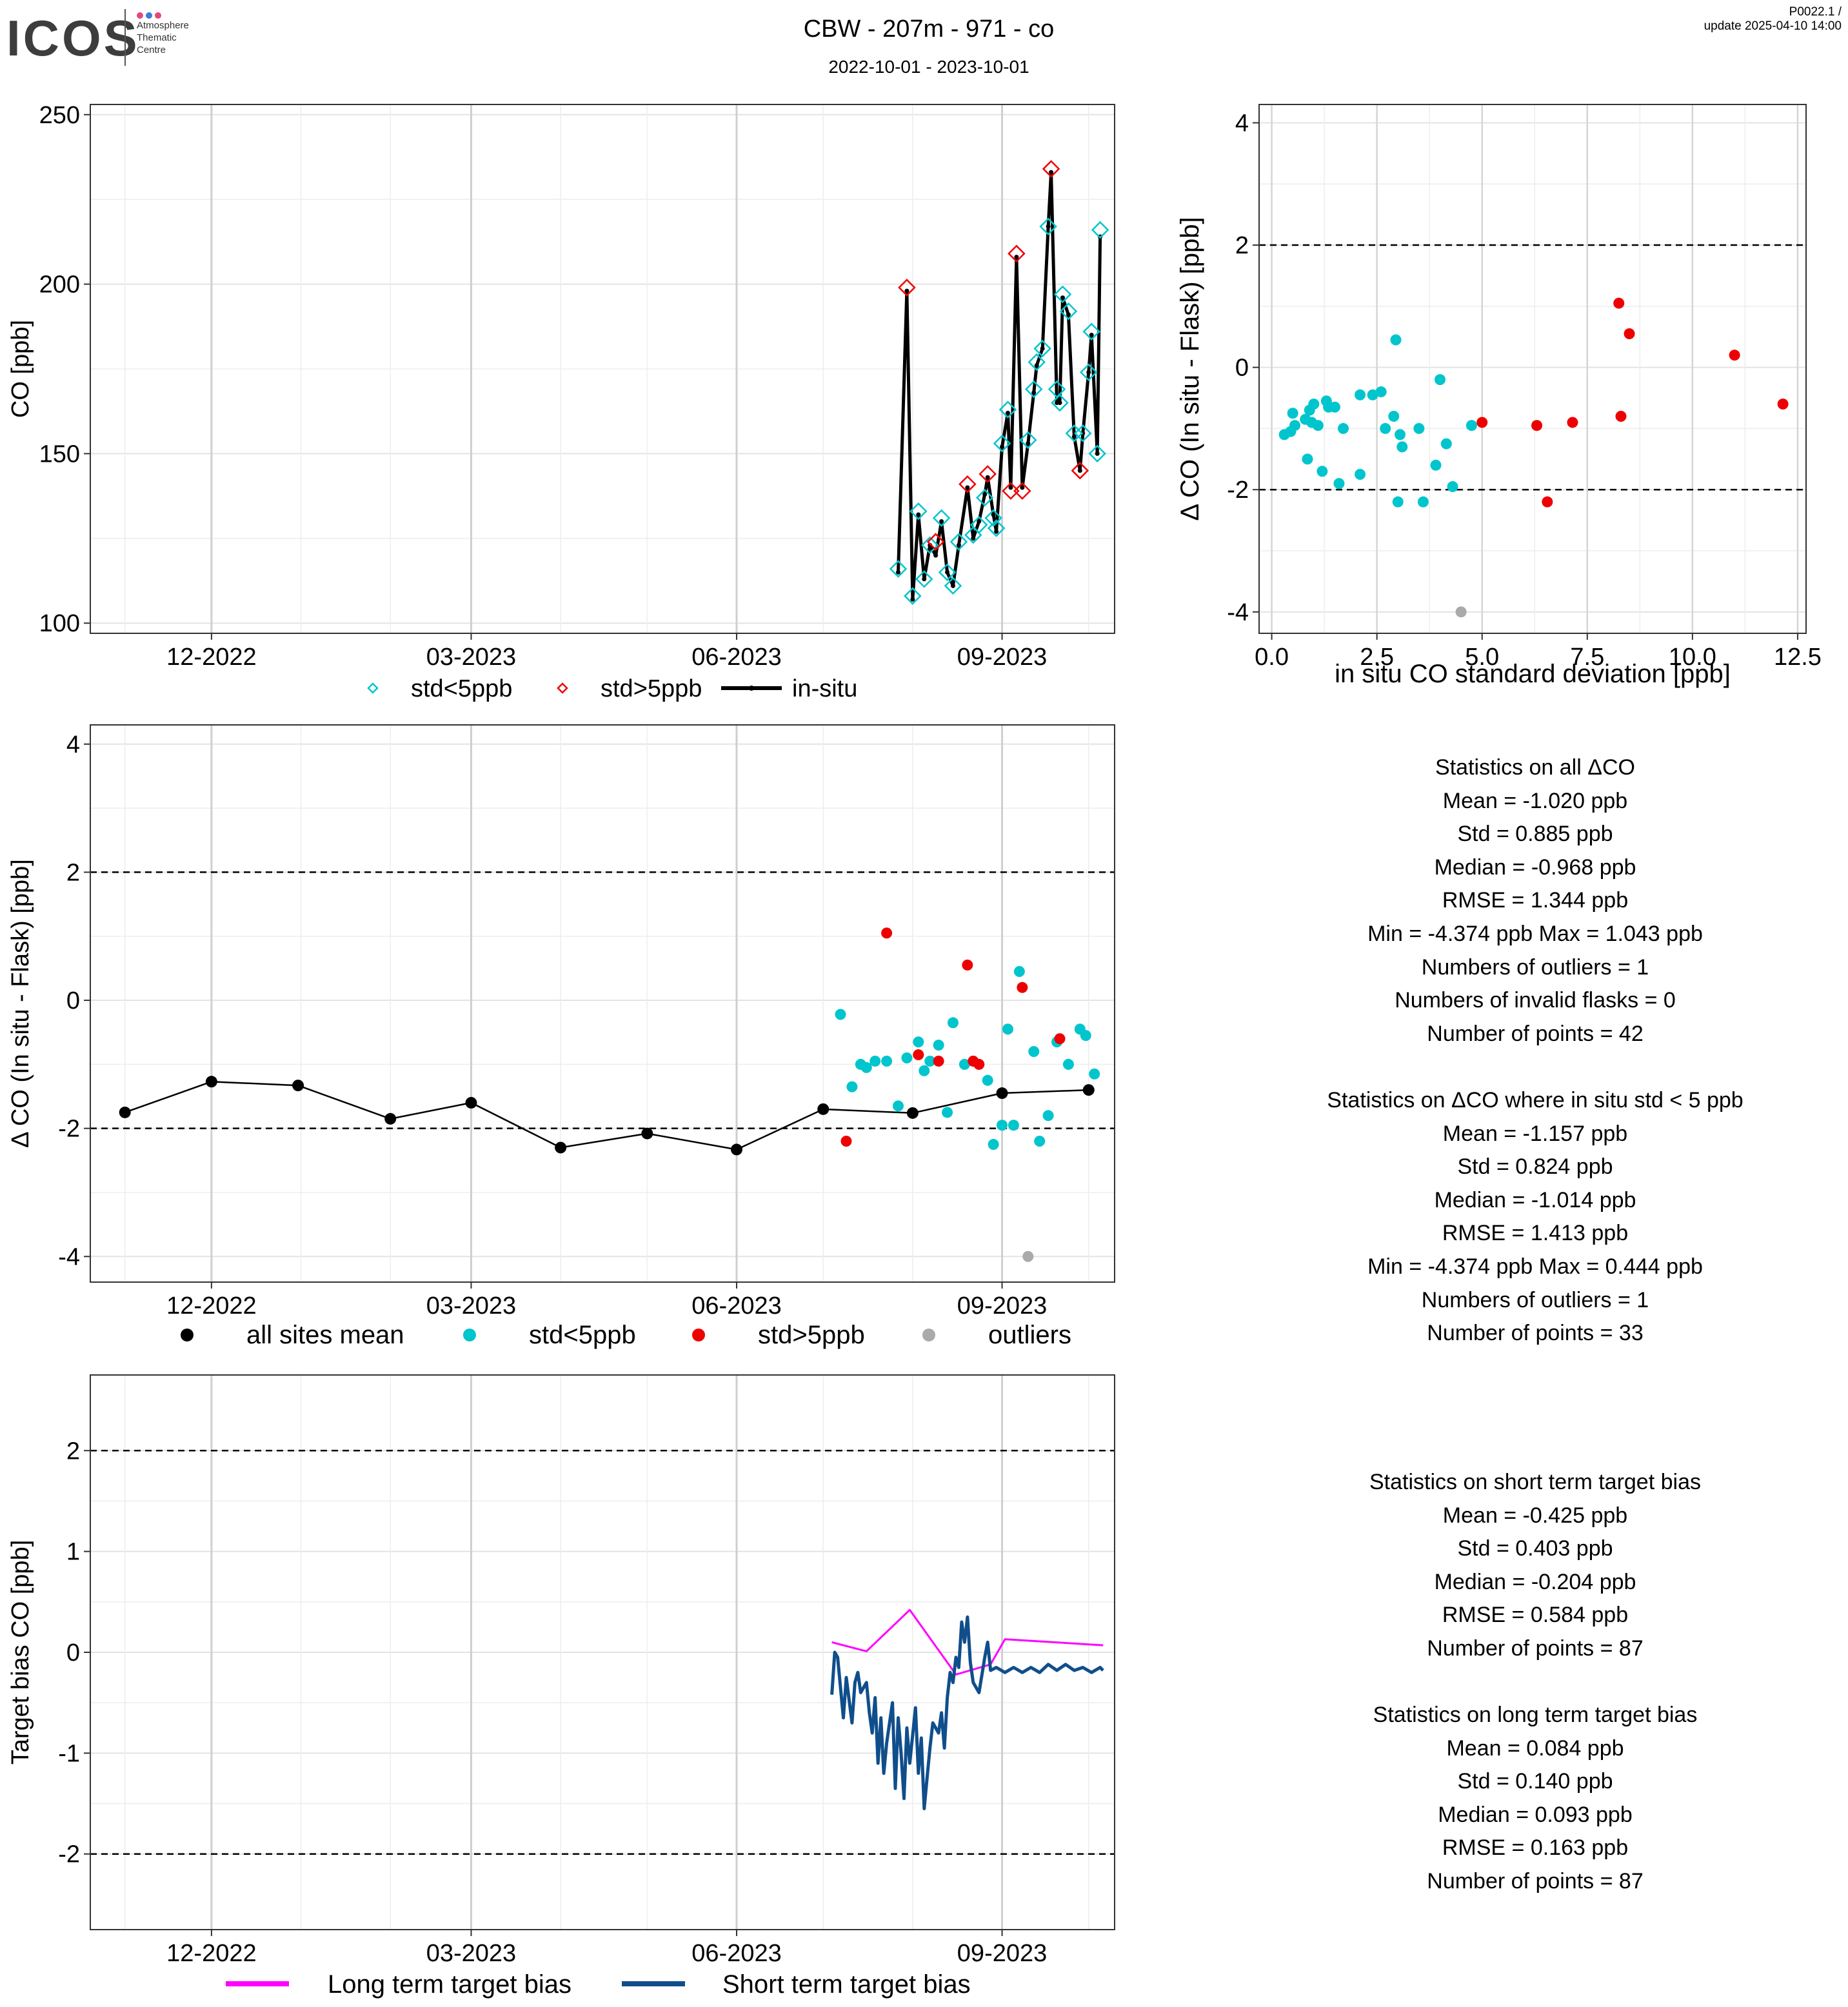  What do you see at coordinates (1482, 657) in the screenshot?
I see `x-tick-label: 5.0` at bounding box center [1482, 657].